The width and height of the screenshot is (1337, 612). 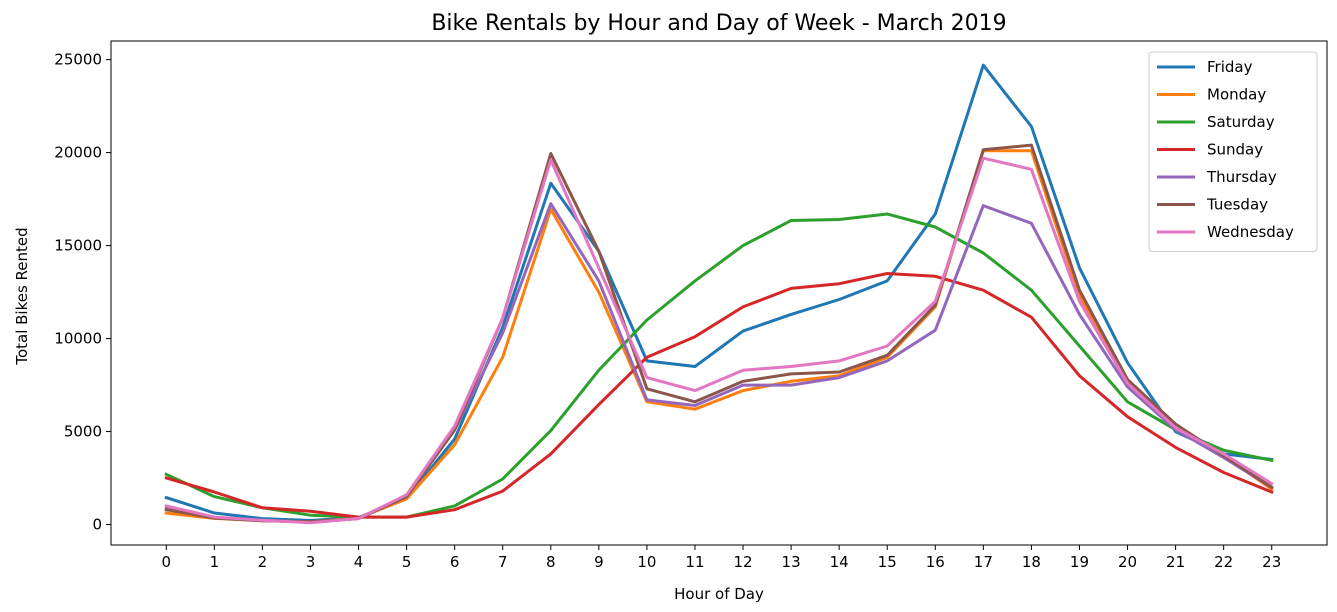 I want to click on x-tick-label: 12, so click(x=742, y=562).